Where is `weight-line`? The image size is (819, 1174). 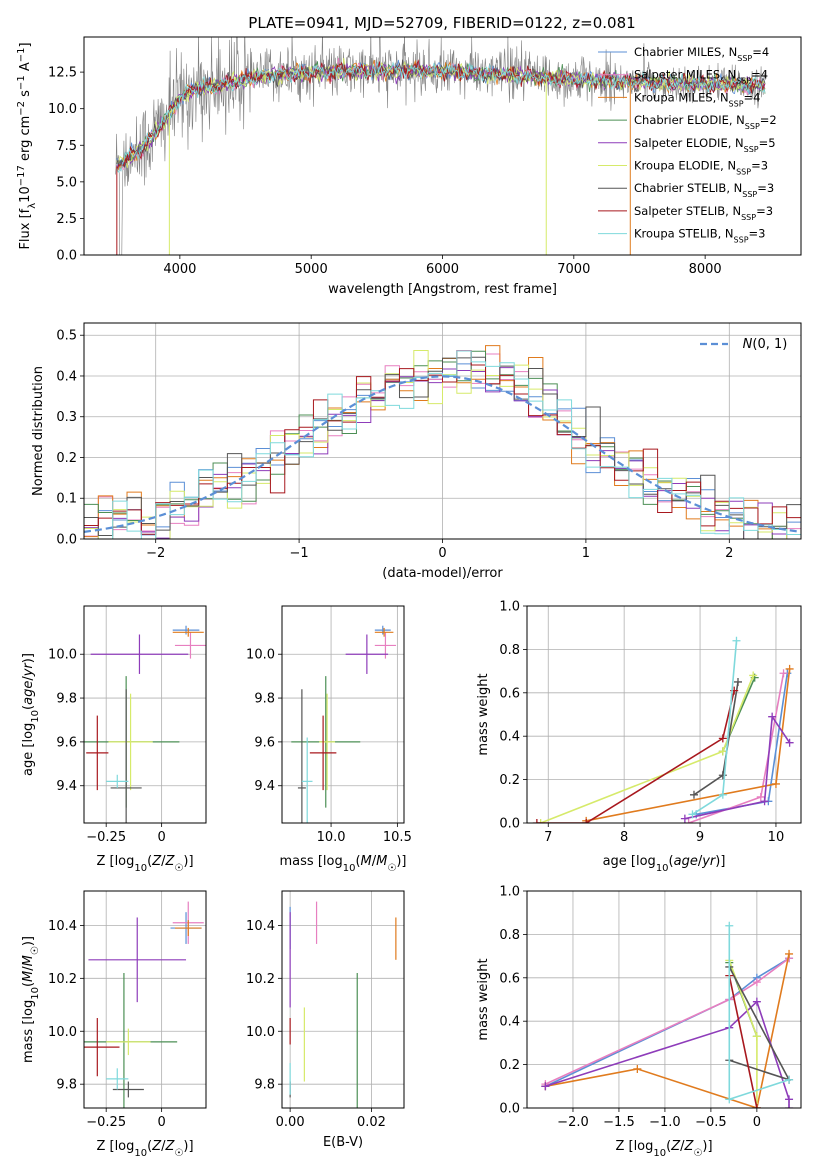
weight-line is located at coordinates (667, 1022).